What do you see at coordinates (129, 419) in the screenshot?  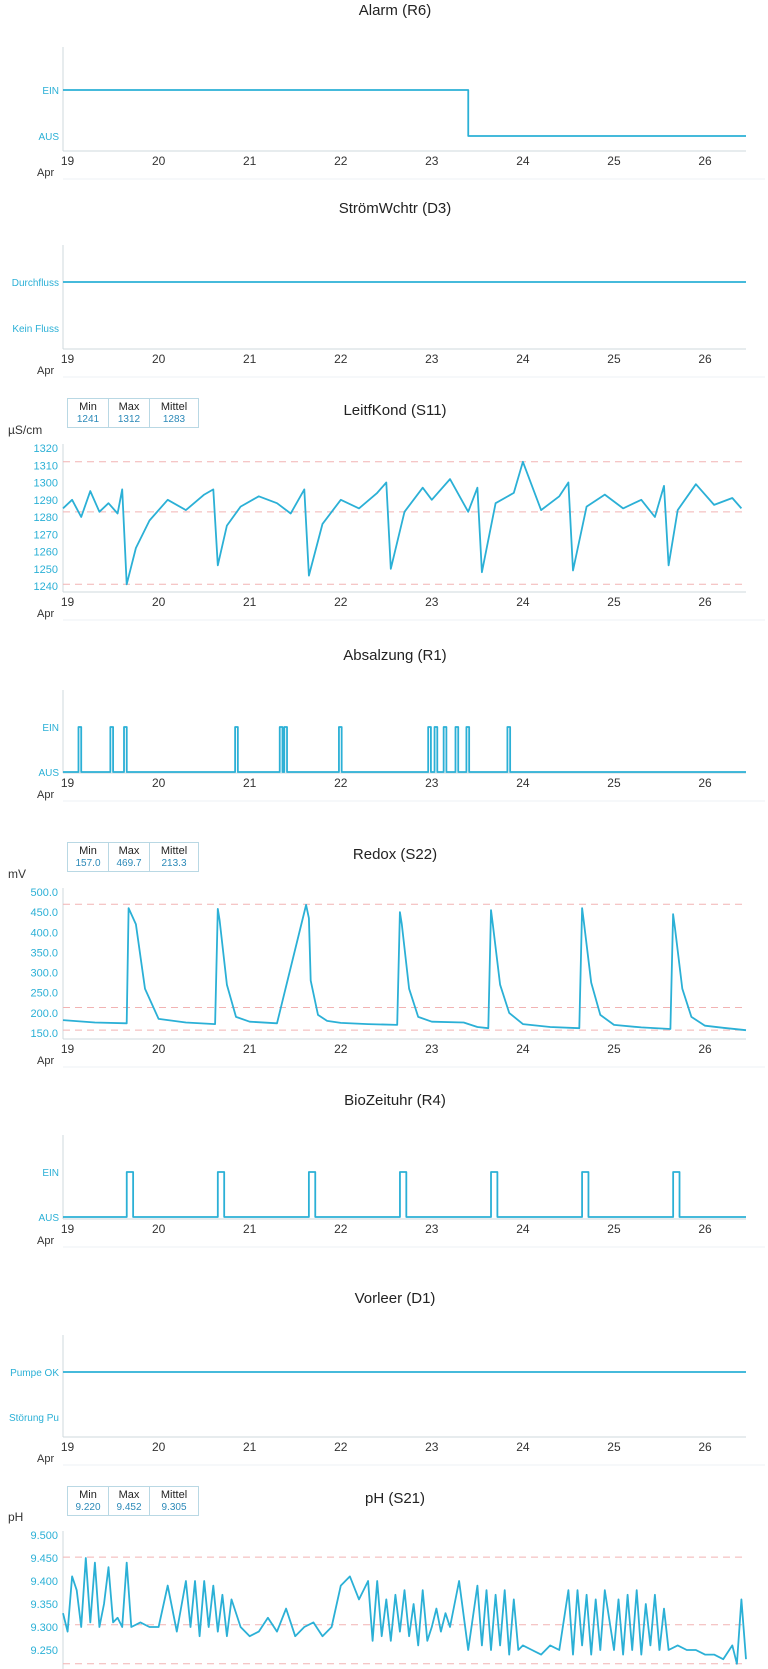 I see `stats-value: 1312` at bounding box center [129, 419].